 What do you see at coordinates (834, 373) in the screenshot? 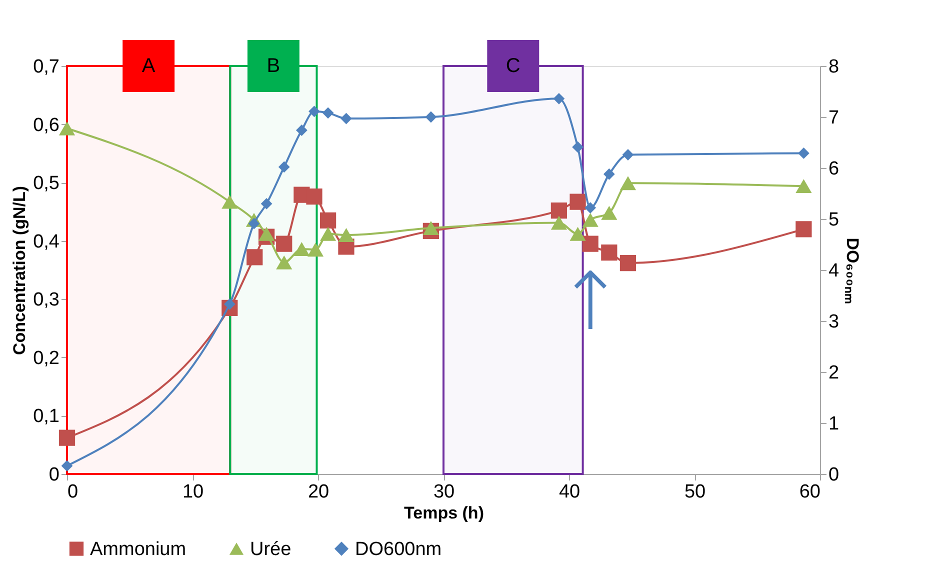
I see `y2-tick-label: 2` at bounding box center [834, 373].